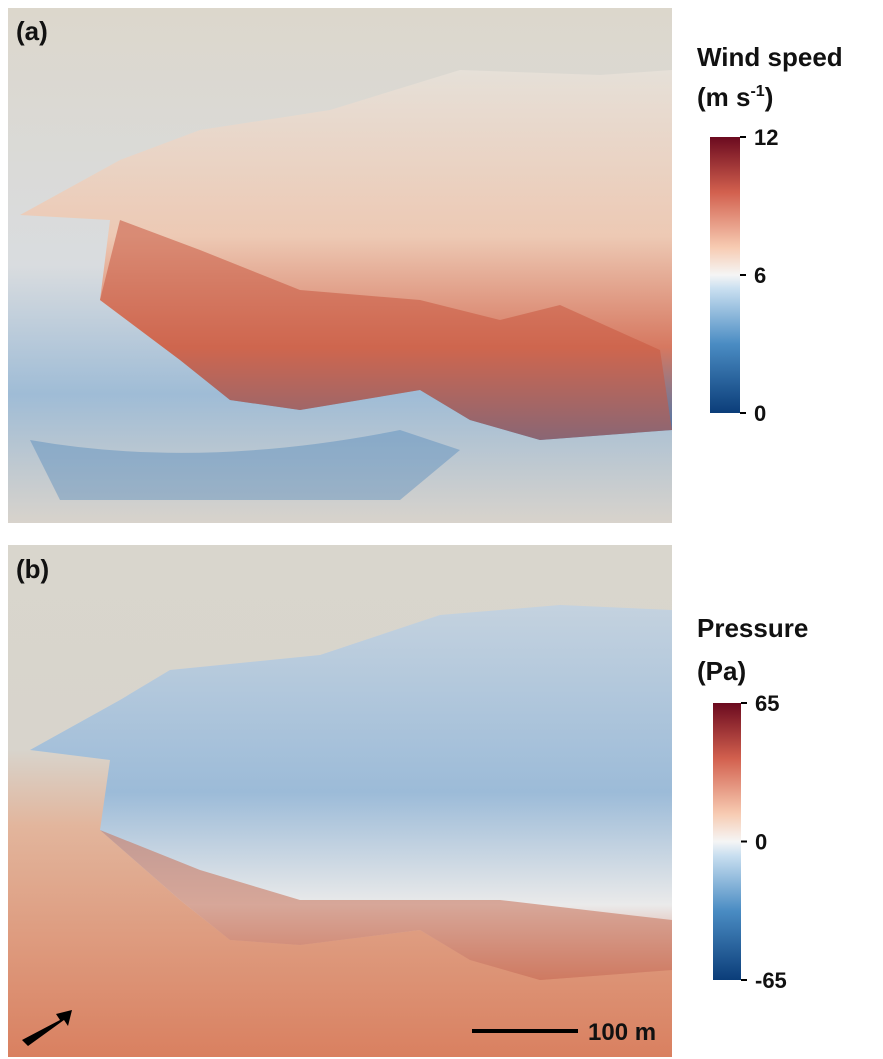 This screenshot has width=883, height=1059. What do you see at coordinates (622, 1032) in the screenshot?
I see `scale-bar-label: 100 m` at bounding box center [622, 1032].